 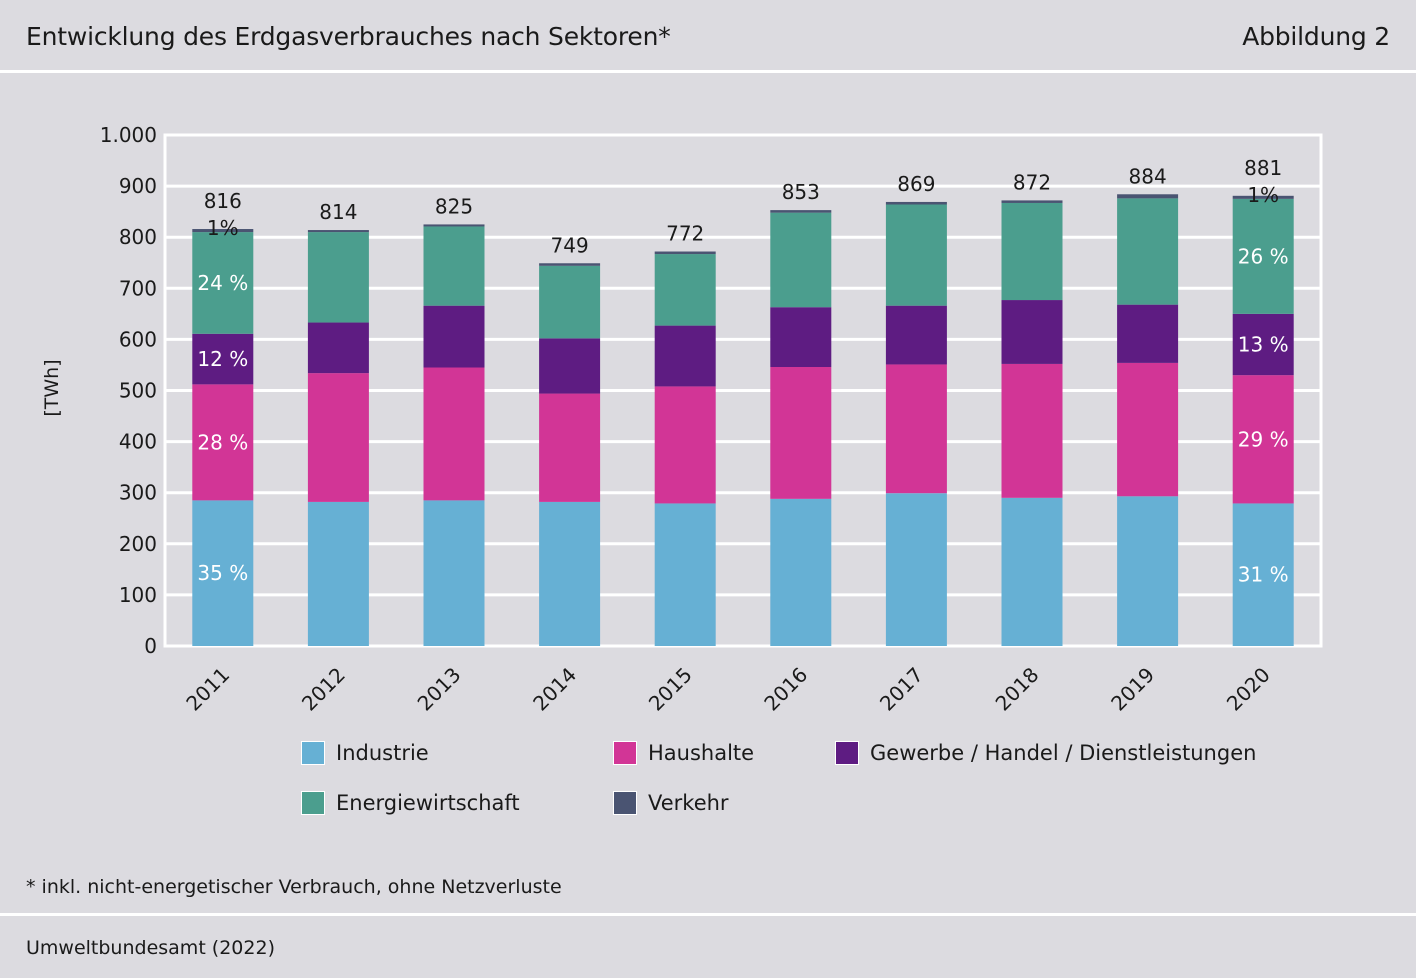 What do you see at coordinates (1316, 36) in the screenshot?
I see `figure-label: Abbildung 2` at bounding box center [1316, 36].